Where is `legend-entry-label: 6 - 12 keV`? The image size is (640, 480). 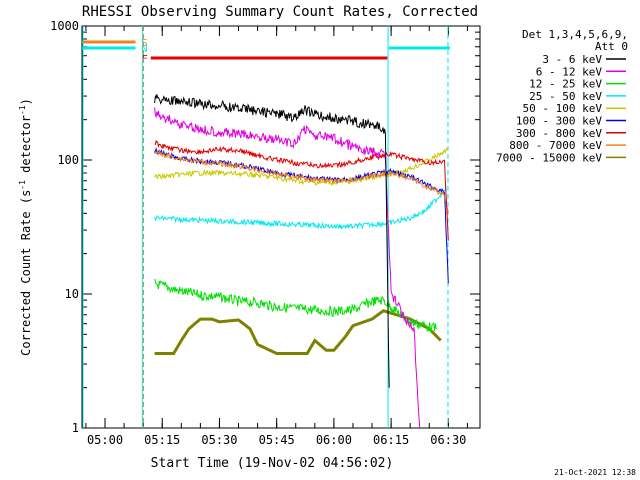
legend-entry-label: 6 - 12 keV is located at coordinates (569, 71).